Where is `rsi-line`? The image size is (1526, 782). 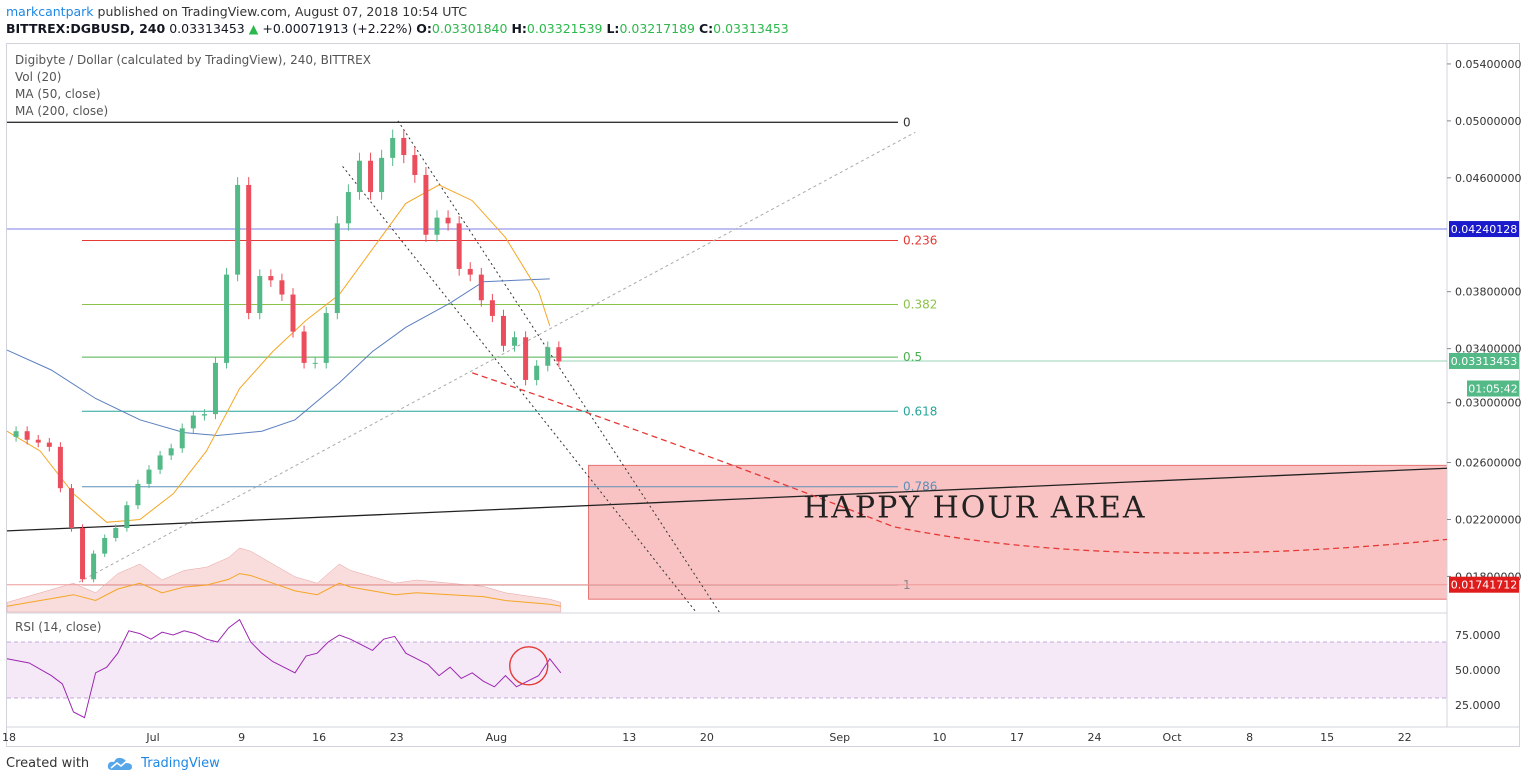 rsi-line is located at coordinates (284, 668).